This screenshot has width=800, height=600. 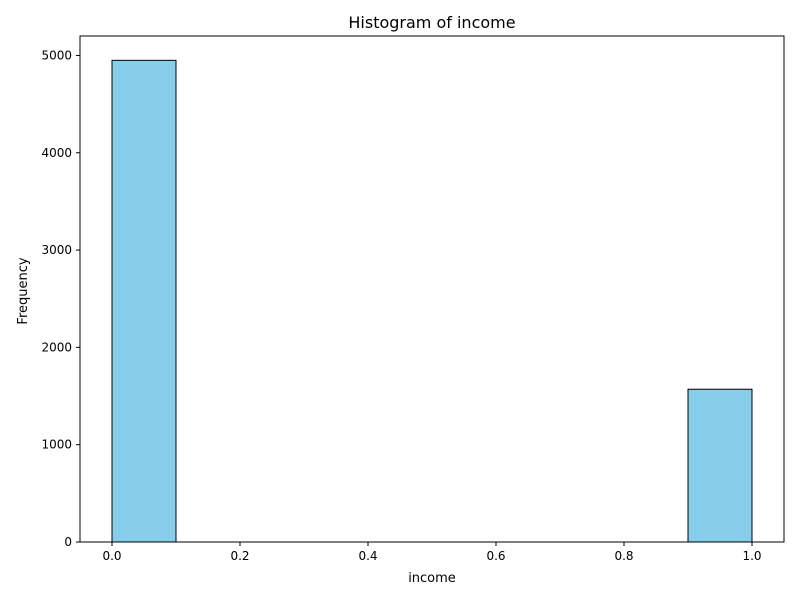 I want to click on x-tick-label: 0.6, so click(x=495, y=556).